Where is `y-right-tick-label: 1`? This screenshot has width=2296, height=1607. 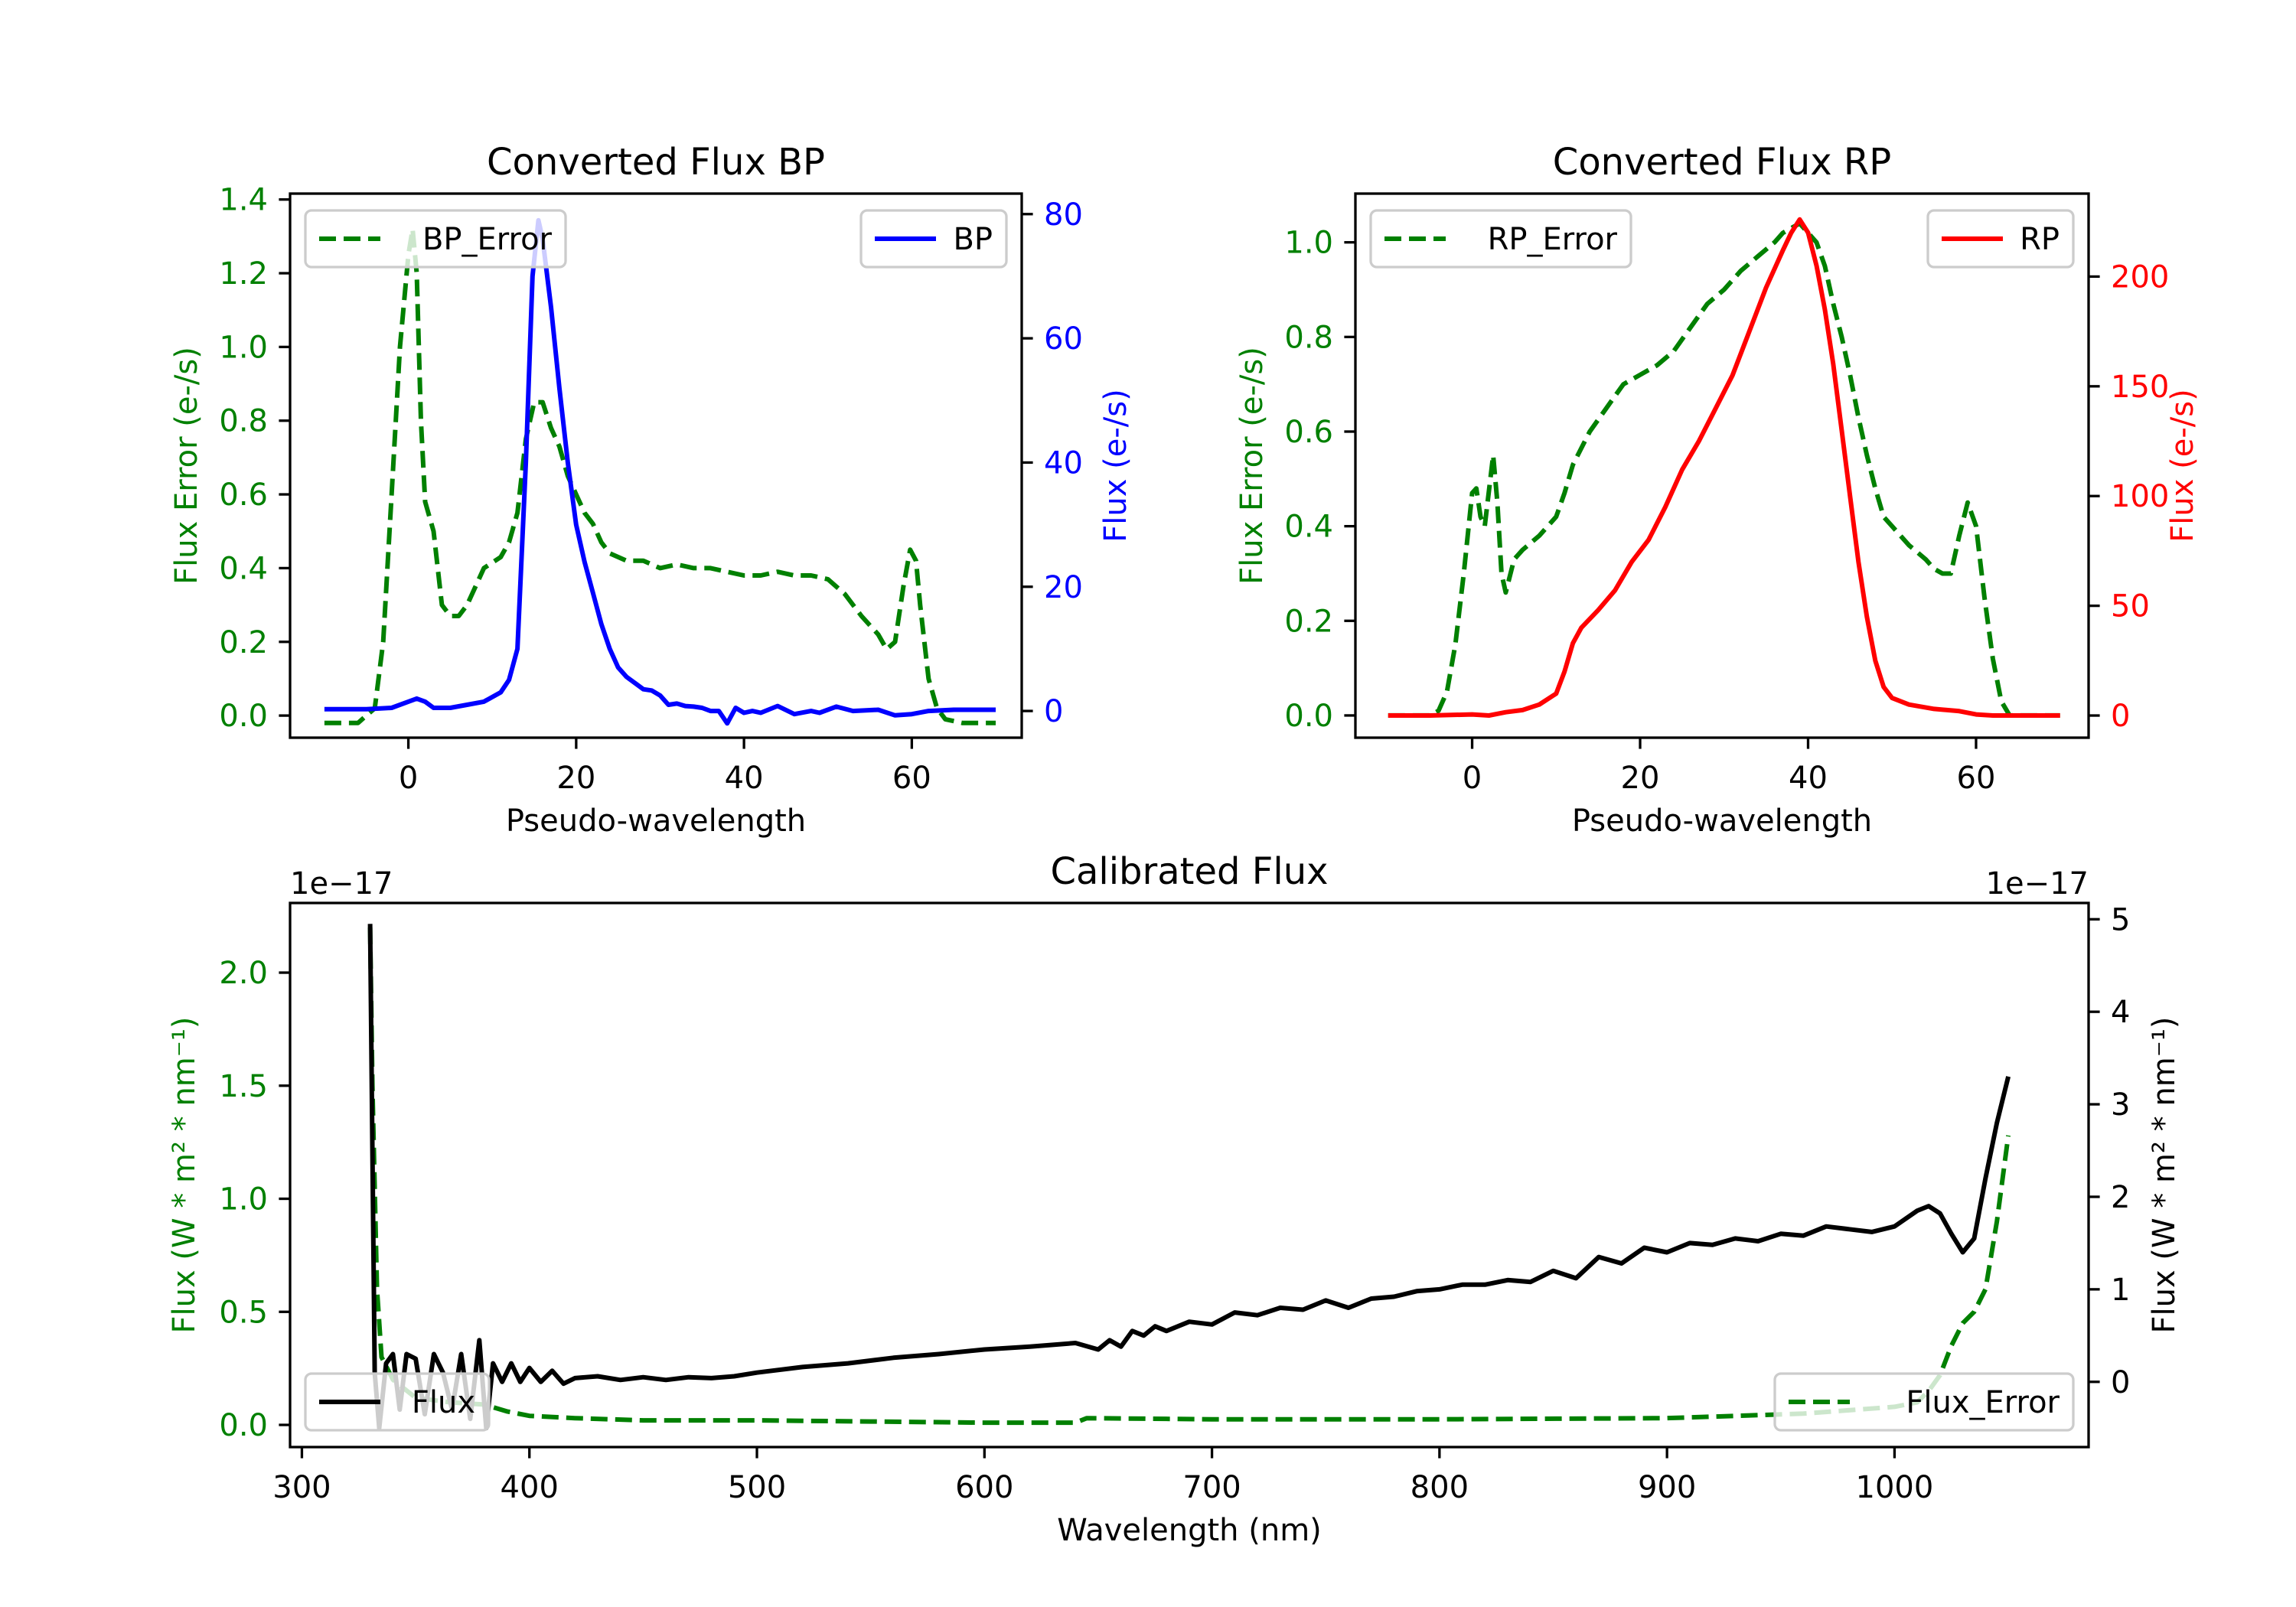
y-right-tick-label: 1 is located at coordinates (2120, 1290).